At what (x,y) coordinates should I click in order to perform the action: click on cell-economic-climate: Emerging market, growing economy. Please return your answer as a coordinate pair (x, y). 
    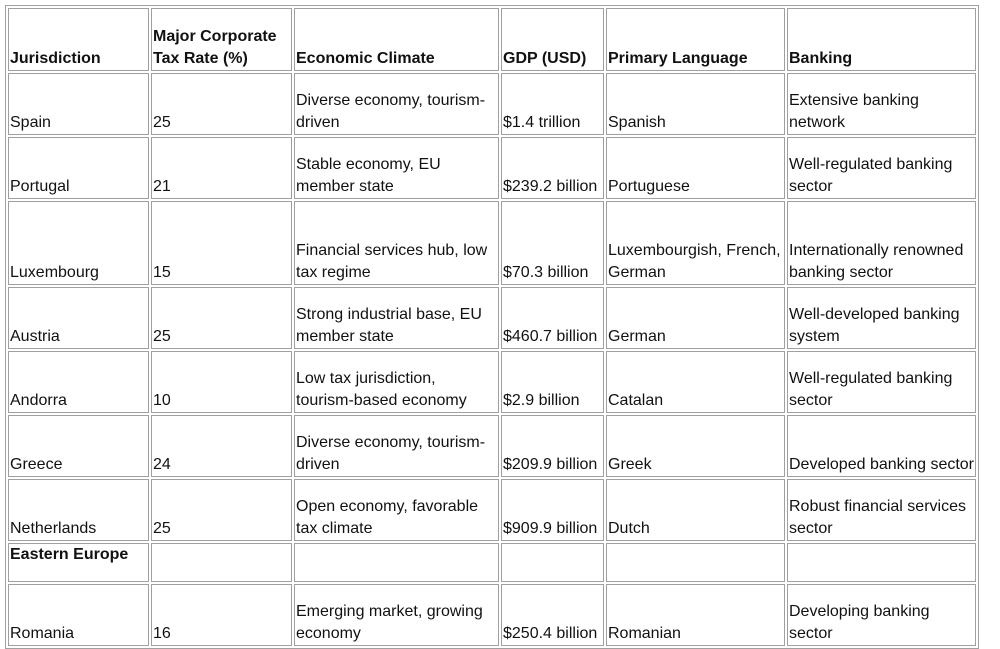
    Looking at the image, I should click on (396, 615).